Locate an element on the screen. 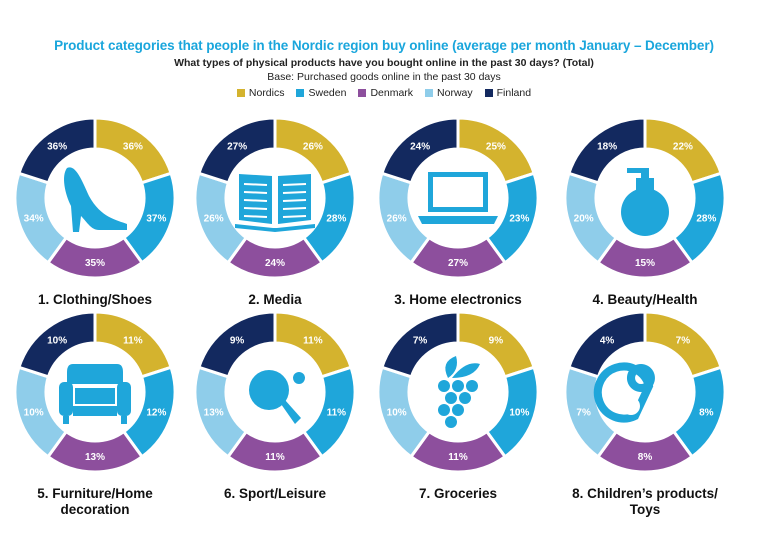 The width and height of the screenshot is (768, 554). donut-chart-4: 22% 28% 15% 20% 18% is located at coordinates (645, 198).